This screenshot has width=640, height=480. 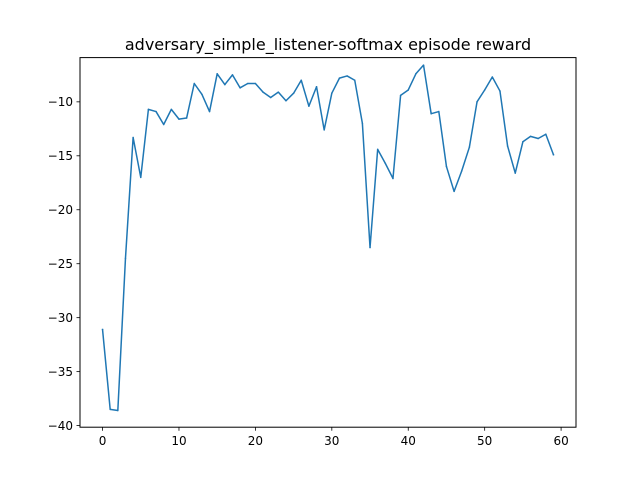 What do you see at coordinates (60, 210) in the screenshot?
I see `y-tick-label: −20` at bounding box center [60, 210].